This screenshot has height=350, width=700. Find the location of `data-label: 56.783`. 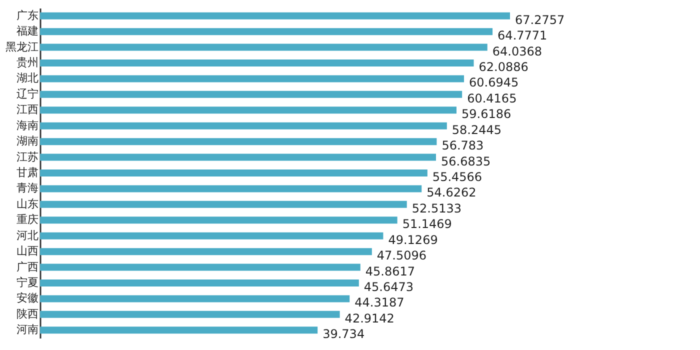

data-label: 56.783 is located at coordinates (463, 145).